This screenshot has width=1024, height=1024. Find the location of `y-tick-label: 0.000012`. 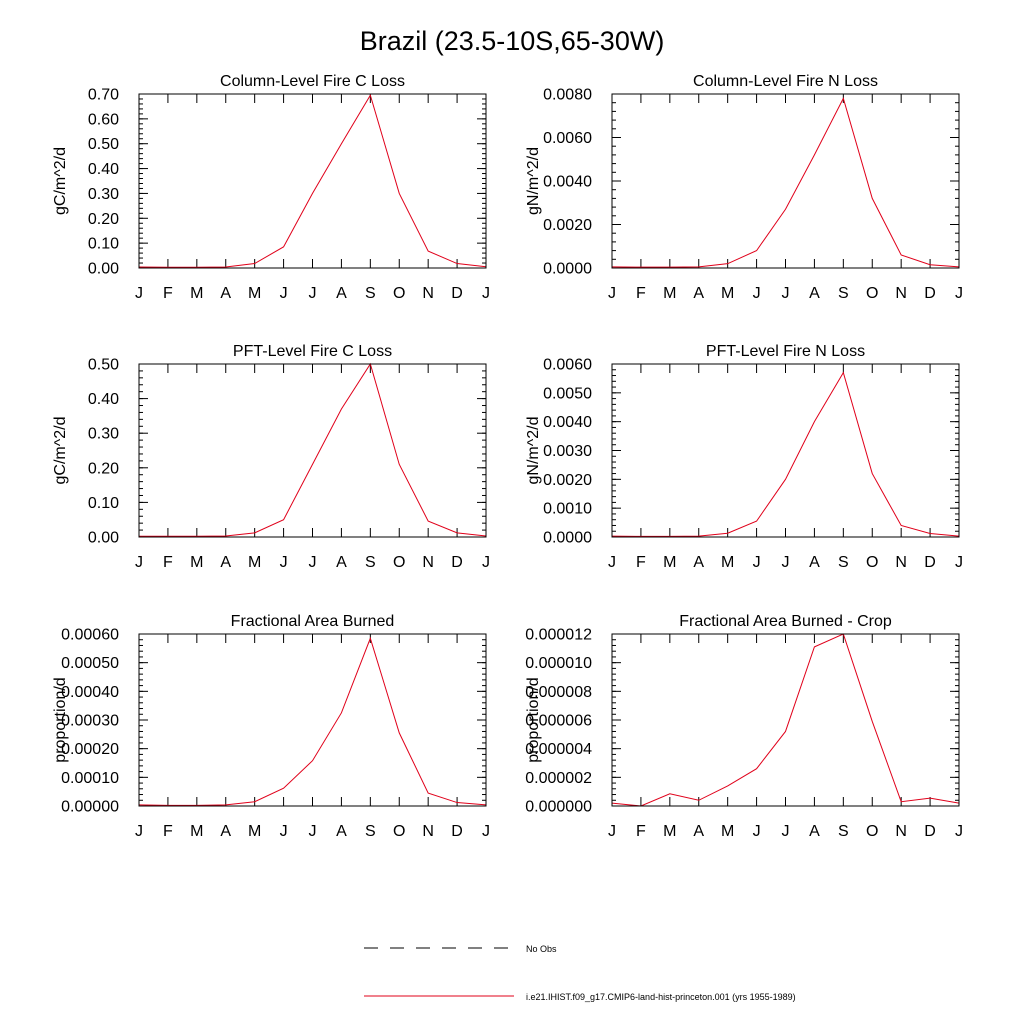

y-tick-label: 0.000012 is located at coordinates (558, 635).